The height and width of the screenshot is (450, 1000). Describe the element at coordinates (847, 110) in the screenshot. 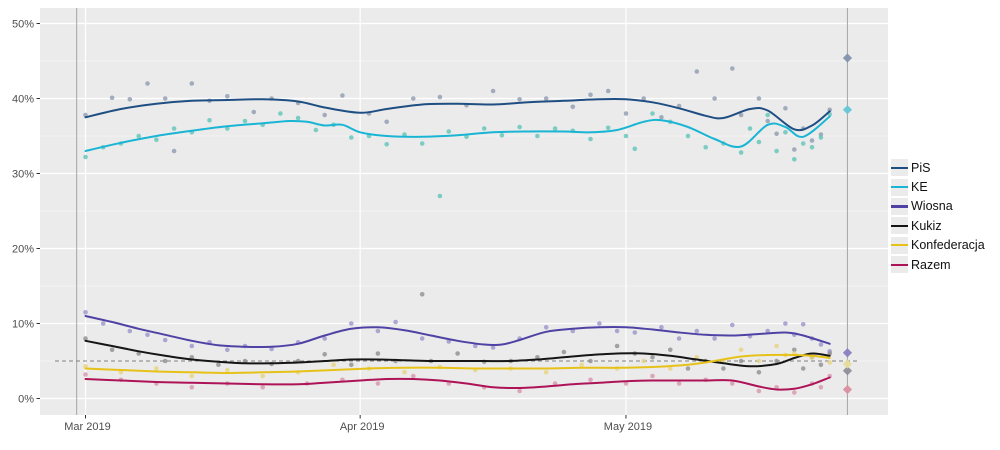

I see `result-diamond-ke` at that location.